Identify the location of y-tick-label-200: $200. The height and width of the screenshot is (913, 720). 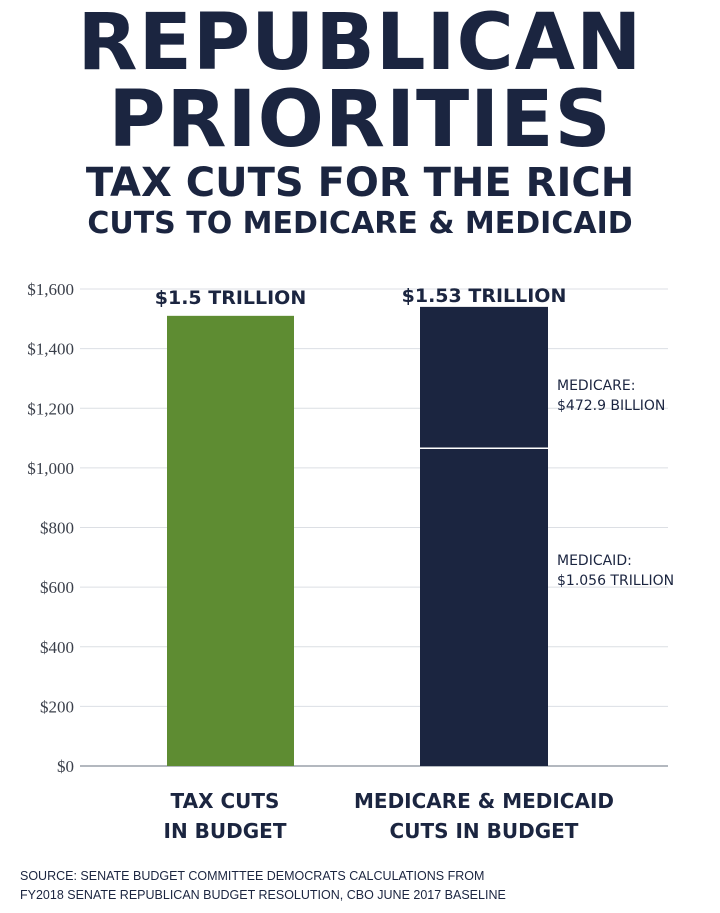
(57, 706).